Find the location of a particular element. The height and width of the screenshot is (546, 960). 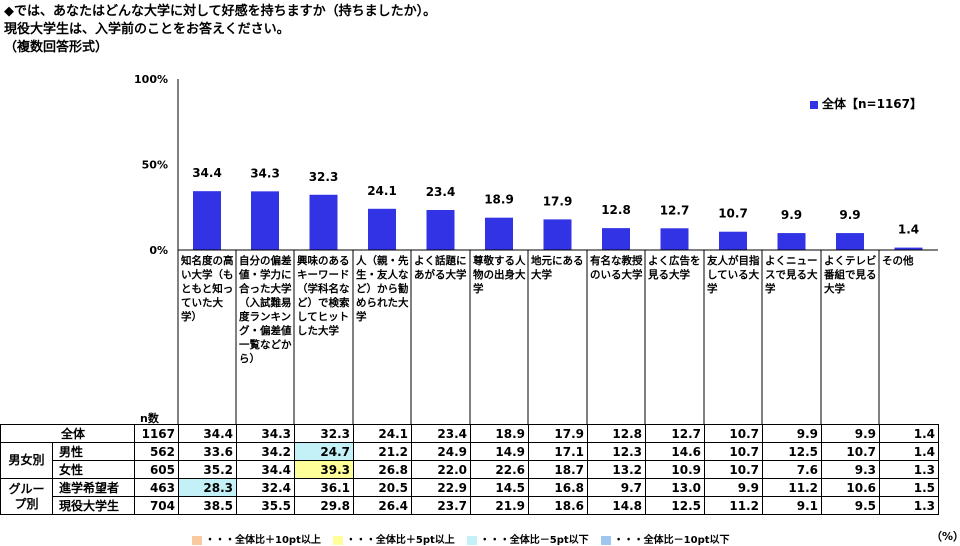

table-cell: 20.5 is located at coordinates (382, 487).